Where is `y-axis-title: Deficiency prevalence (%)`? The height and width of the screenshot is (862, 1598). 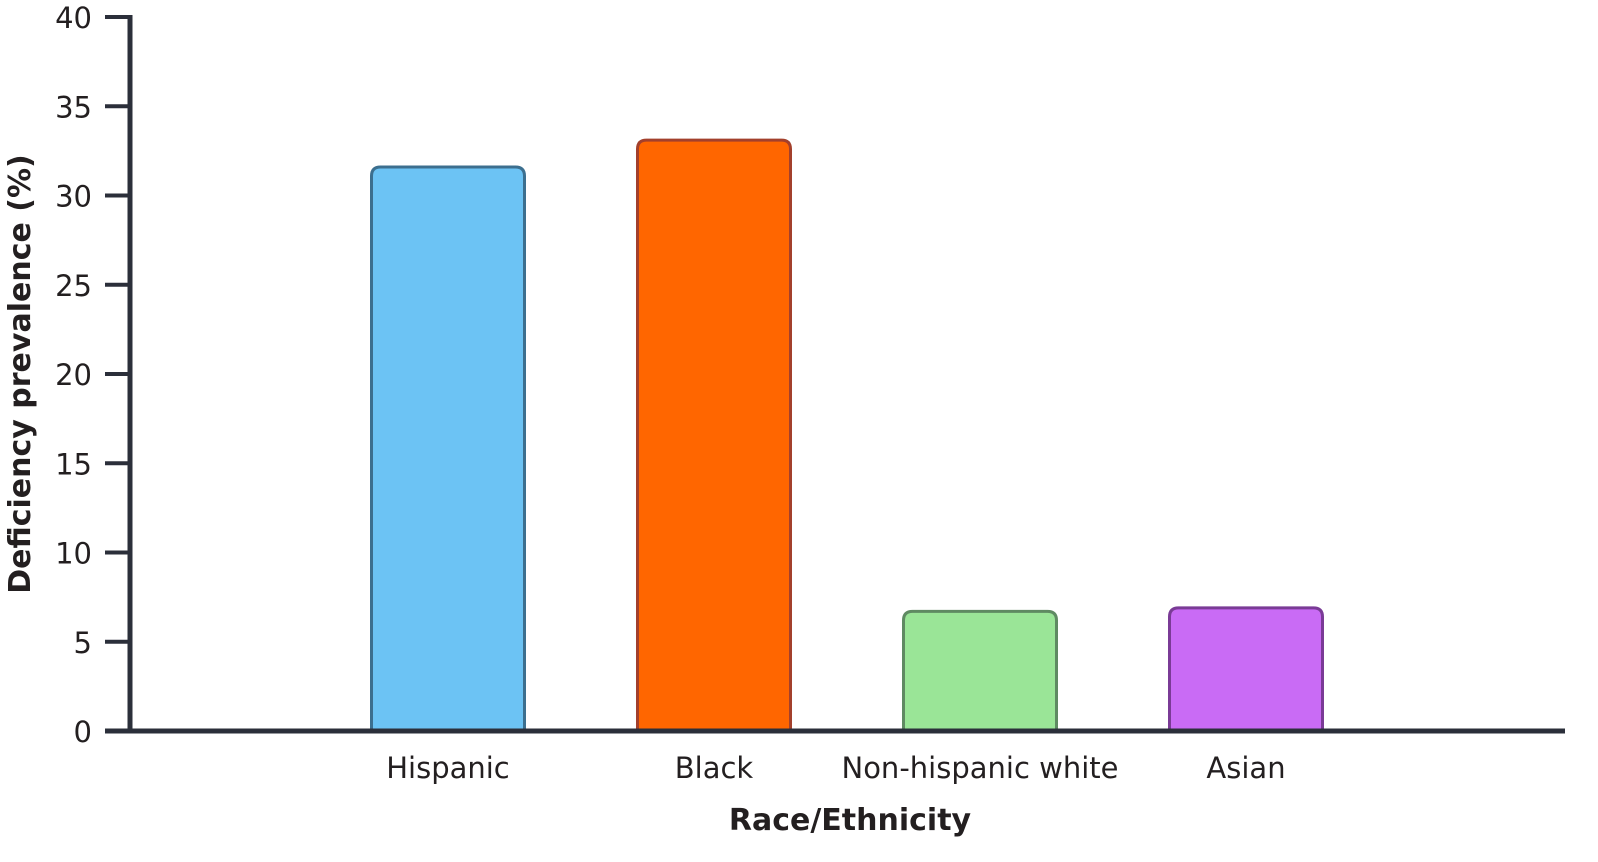
y-axis-title: Deficiency prevalence (%) is located at coordinates (20, 374).